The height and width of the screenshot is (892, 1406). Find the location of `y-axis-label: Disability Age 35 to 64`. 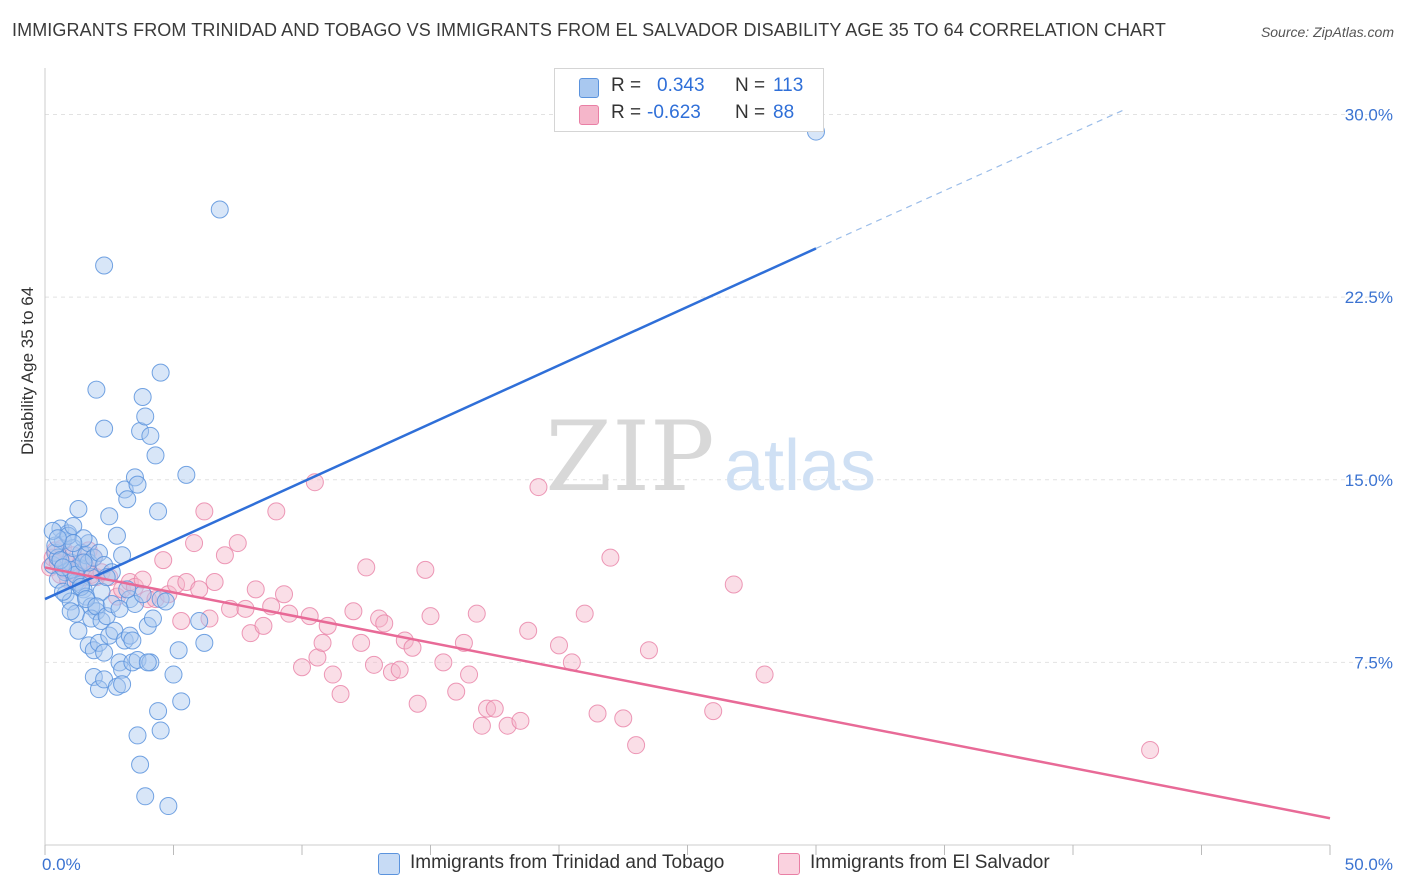

y-axis-label: Disability Age 35 to 64 is located at coordinates (27, 370).